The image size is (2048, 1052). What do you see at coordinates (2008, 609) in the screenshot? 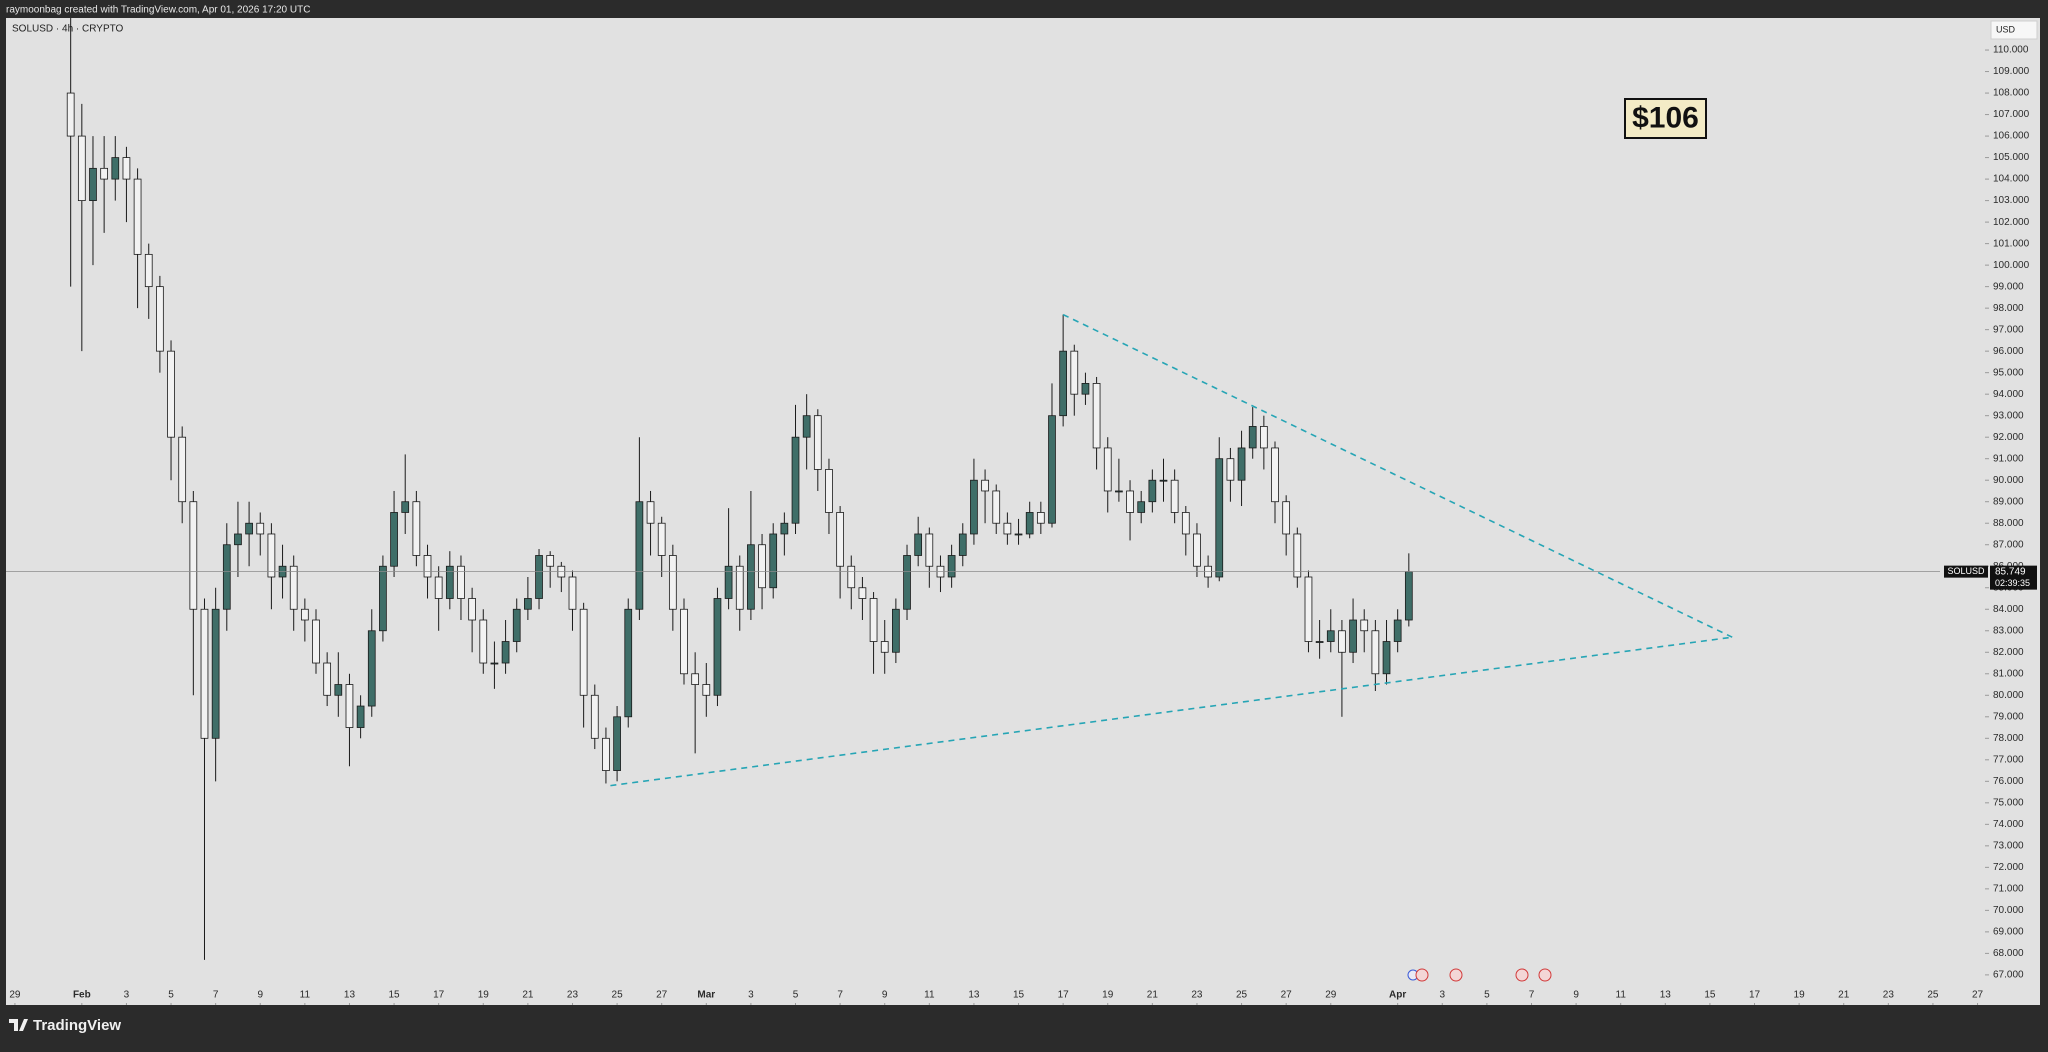
I see `y-tick-label: 84.000` at bounding box center [2008, 609].